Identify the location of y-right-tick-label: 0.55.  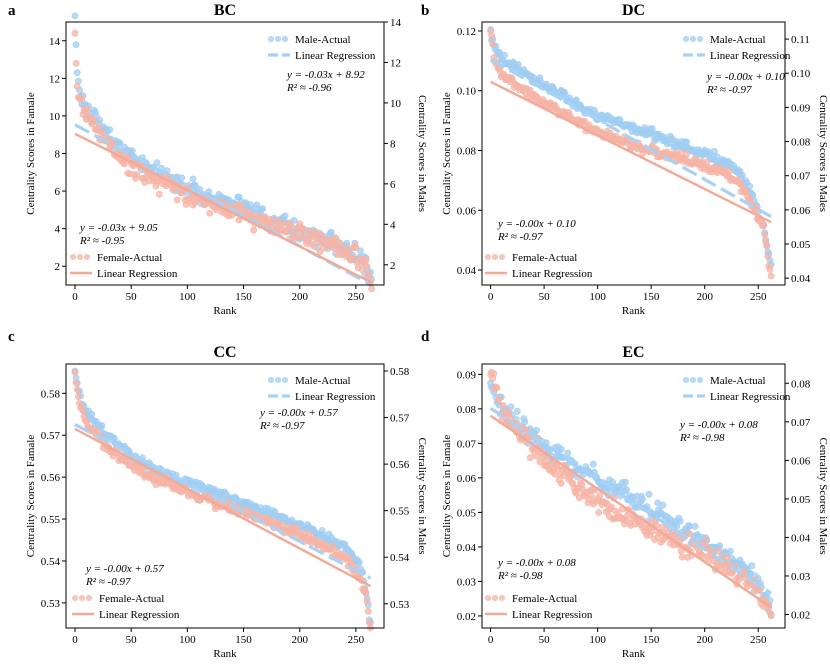
(400, 512).